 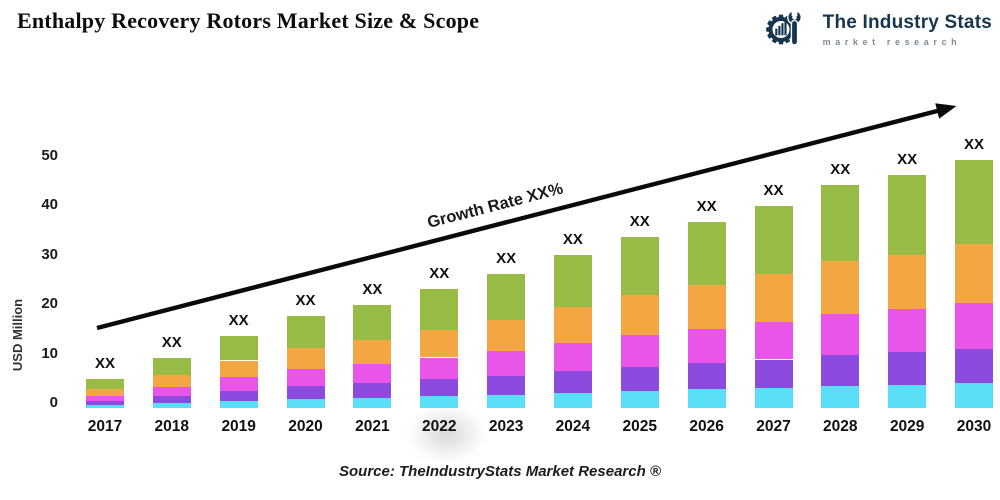 What do you see at coordinates (974, 426) in the screenshot?
I see `x-tick-label: 2030` at bounding box center [974, 426].